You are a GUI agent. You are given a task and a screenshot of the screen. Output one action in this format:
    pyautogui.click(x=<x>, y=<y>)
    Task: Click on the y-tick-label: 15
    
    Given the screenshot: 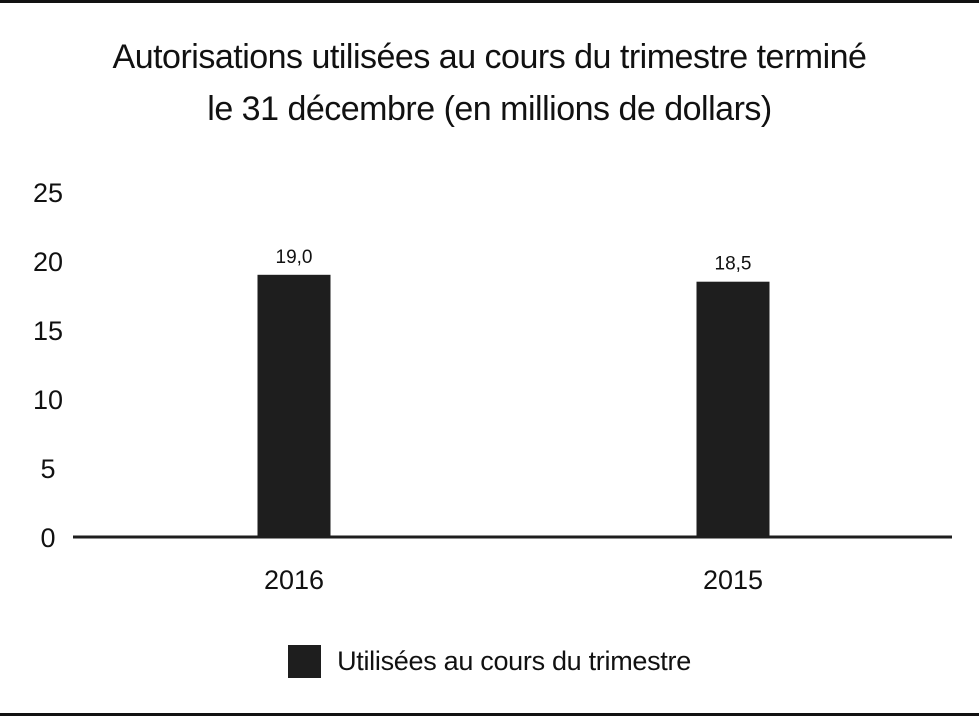 What is the action you would take?
    pyautogui.click(x=48, y=331)
    